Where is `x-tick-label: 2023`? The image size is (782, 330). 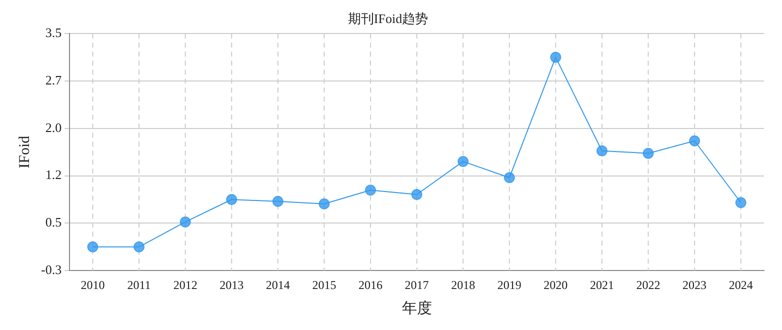
x-tick-label: 2023 is located at coordinates (694, 285).